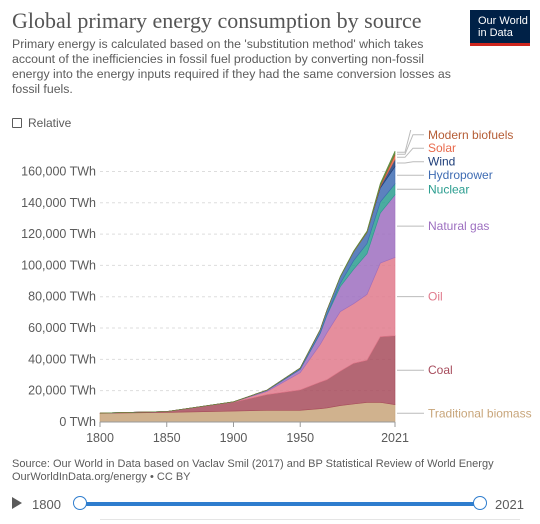  I want to click on y-tick-label: 100,000 TWh, so click(58, 265).